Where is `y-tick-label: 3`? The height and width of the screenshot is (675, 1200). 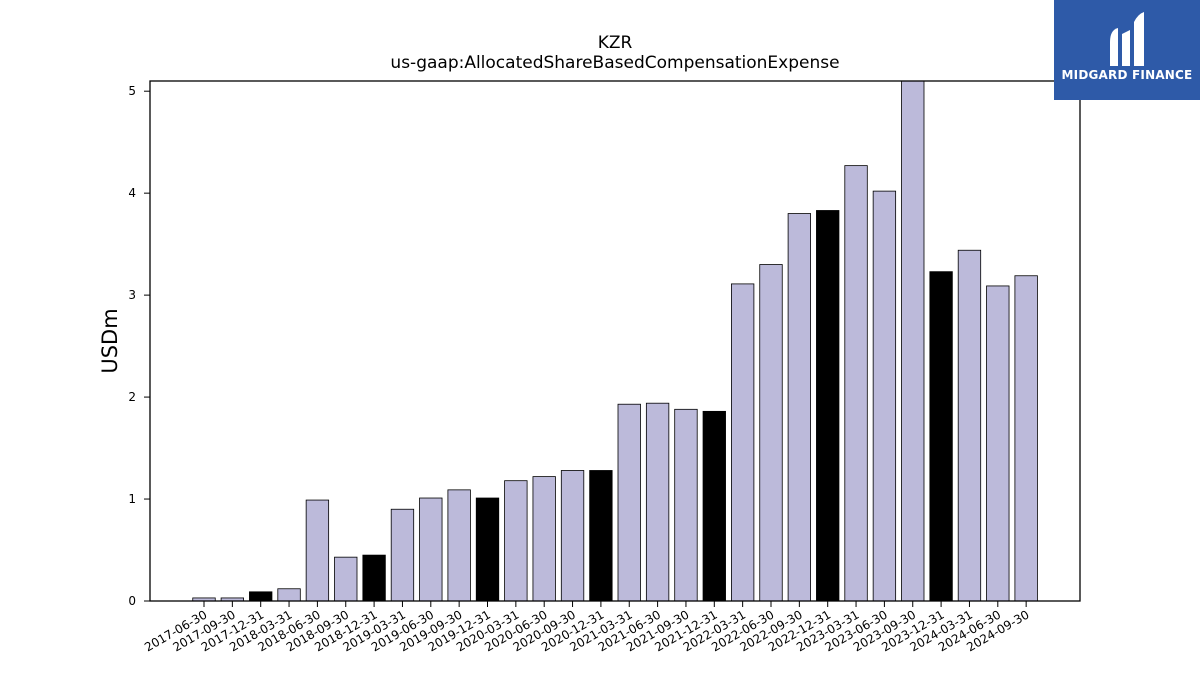 y-tick-label: 3 is located at coordinates (132, 295).